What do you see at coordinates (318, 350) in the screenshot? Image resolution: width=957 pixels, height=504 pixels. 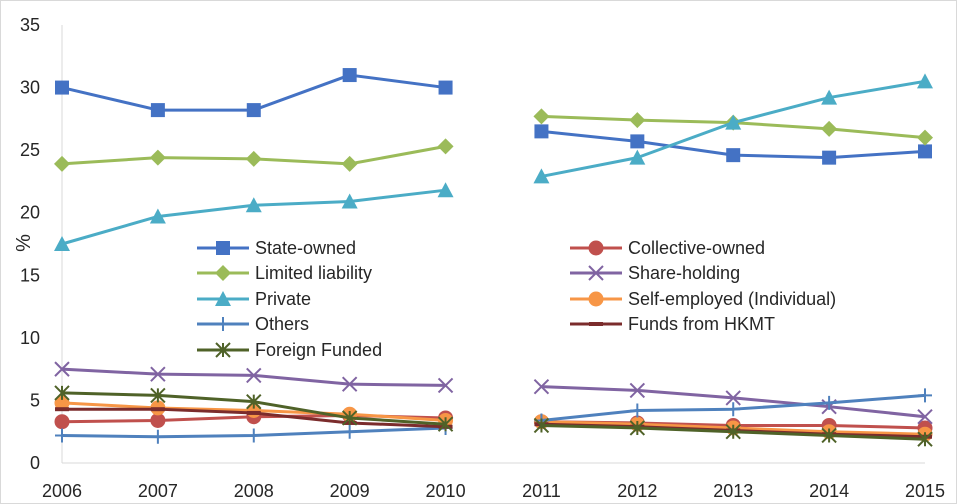 I see `legend-label: Foreign Funded` at bounding box center [318, 350].